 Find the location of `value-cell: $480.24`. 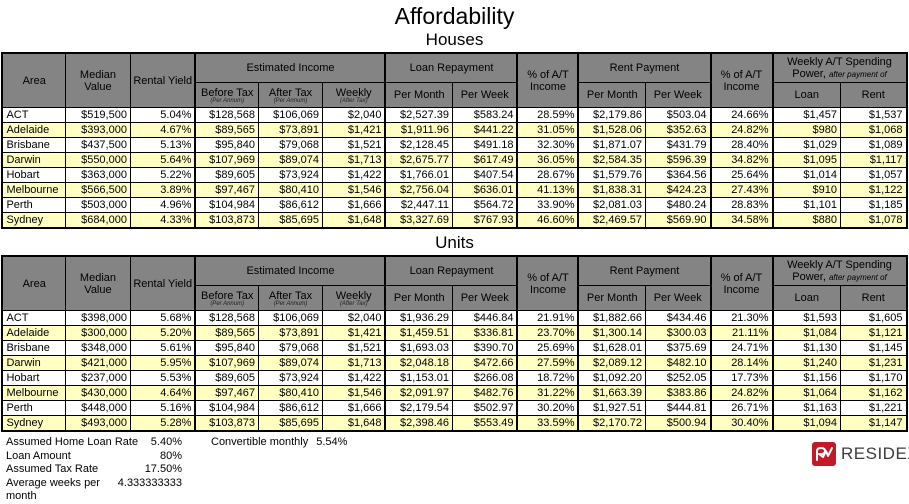

value-cell: $480.24 is located at coordinates (678, 205).